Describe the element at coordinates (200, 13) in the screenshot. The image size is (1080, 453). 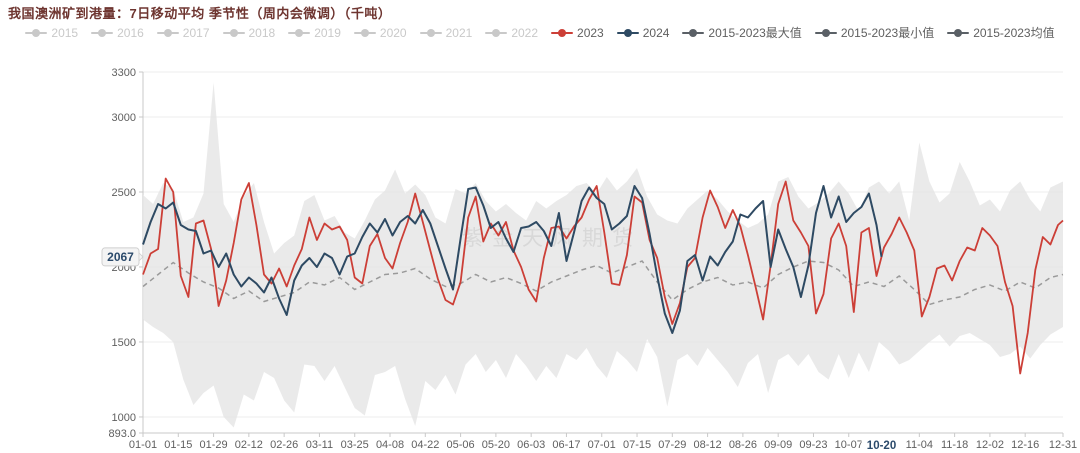
I see `chart-title: 我国澳洲矿到港量：7日移动平均 季节性（周内会微调）（千吨）` at that location.